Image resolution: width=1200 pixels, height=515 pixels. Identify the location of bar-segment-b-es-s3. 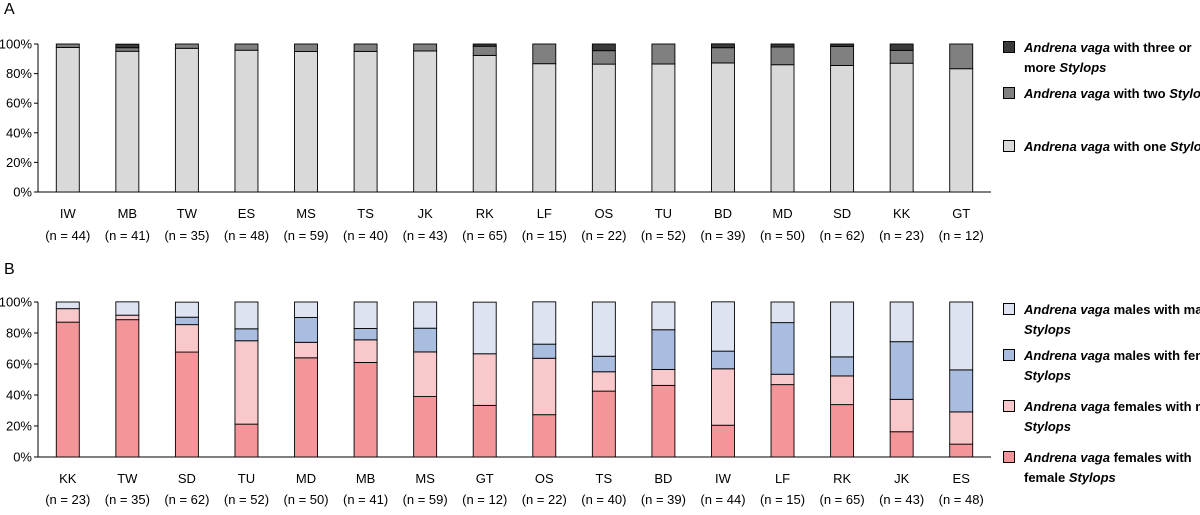
(961, 336).